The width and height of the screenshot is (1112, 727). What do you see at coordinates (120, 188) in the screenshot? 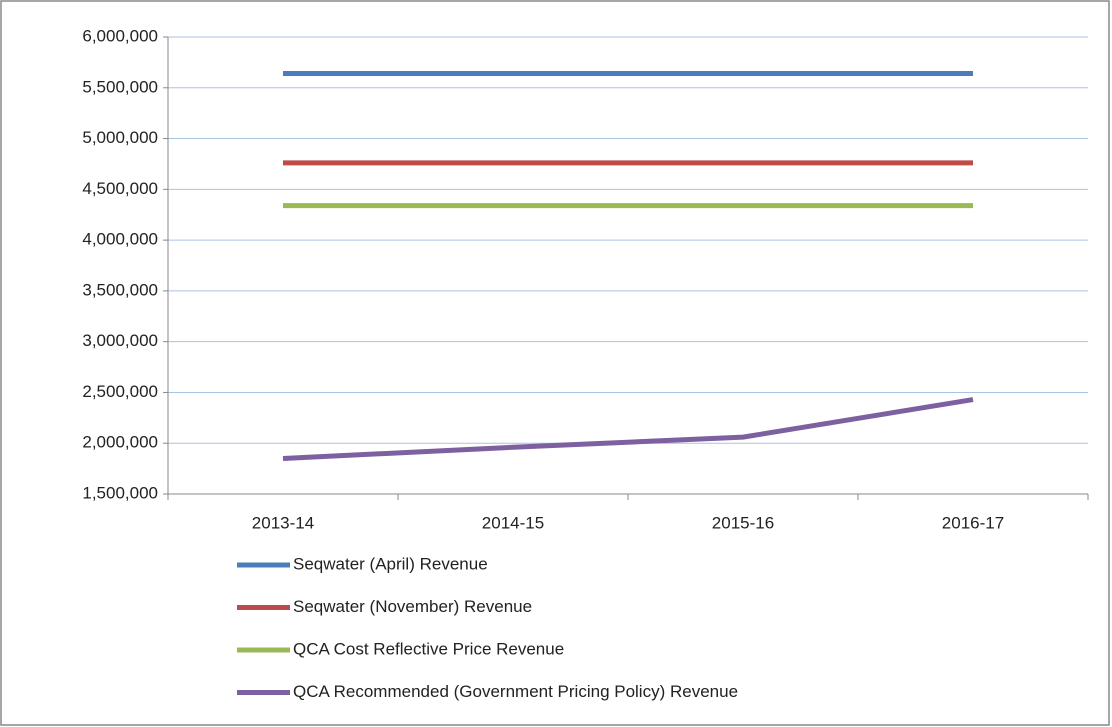
I see `y-tick-label: 4,500,000` at bounding box center [120, 188].